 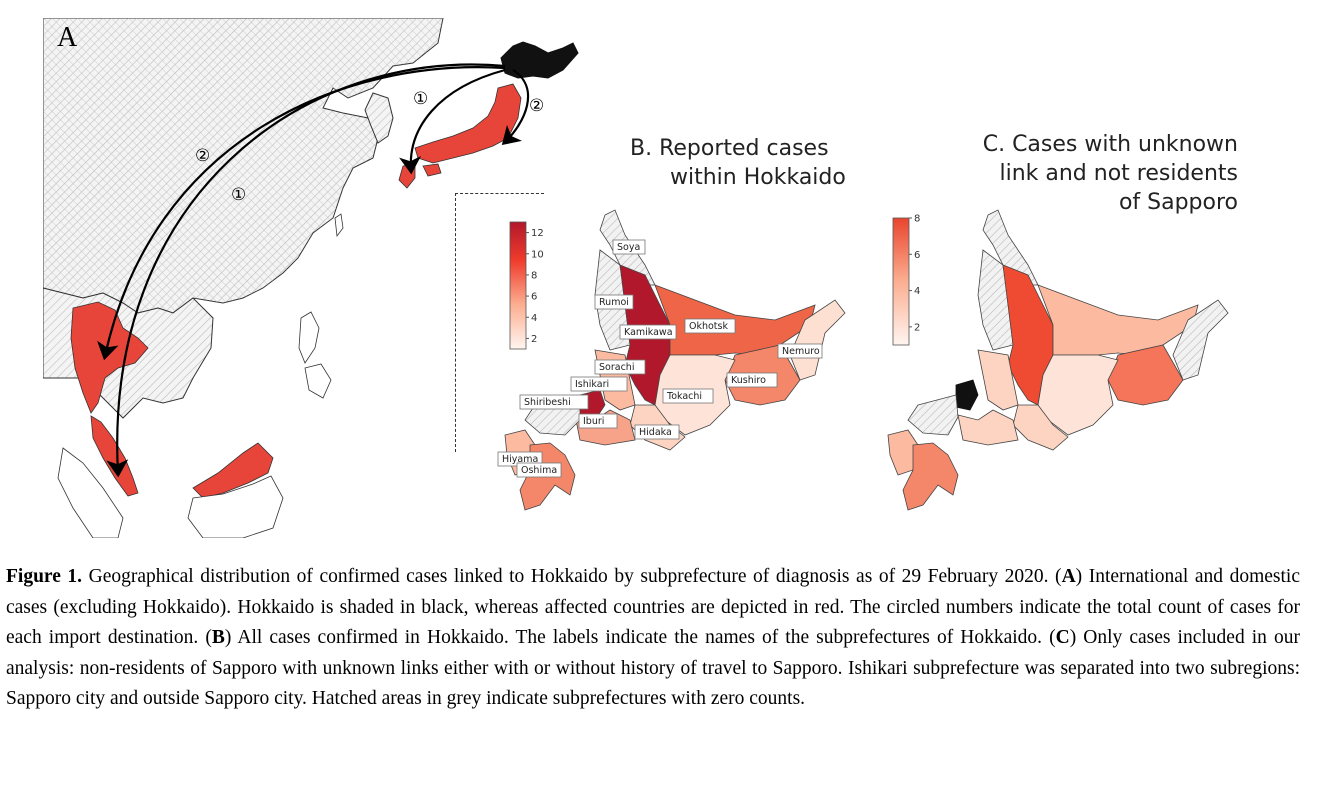 What do you see at coordinates (592, 384) in the screenshot?
I see `region-label-text: Ishikari` at bounding box center [592, 384].